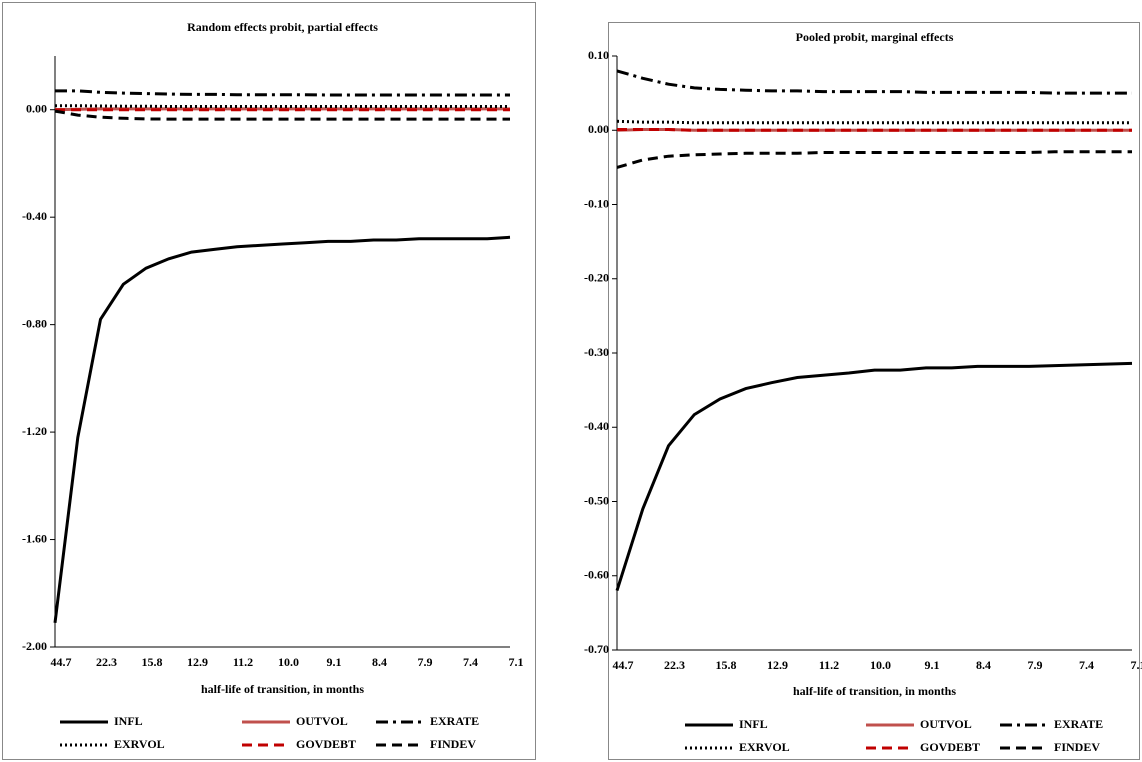 Image resolution: width=1142 pixels, height=762 pixels. What do you see at coordinates (34, 323) in the screenshot?
I see `y-tick-label: -0.80` at bounding box center [34, 323].